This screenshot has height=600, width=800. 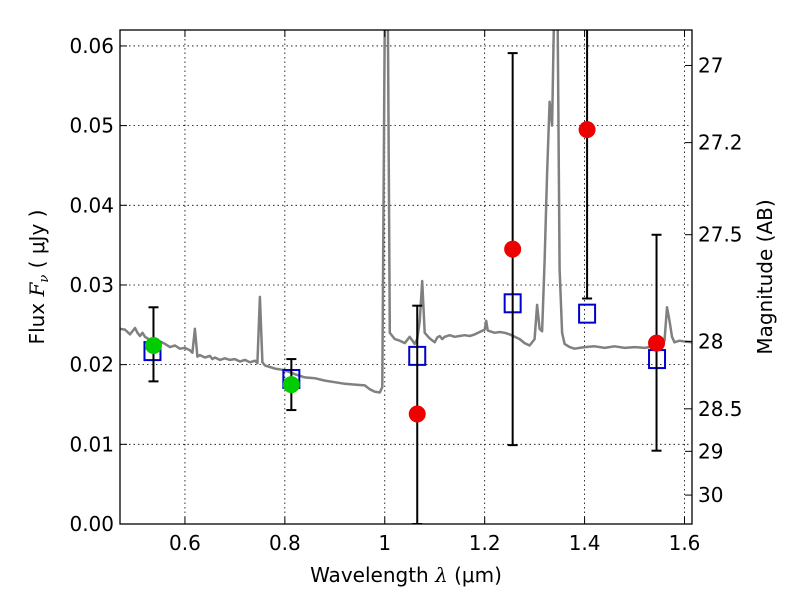 I want to click on y2-tick-label: 29, so click(x=710, y=451).